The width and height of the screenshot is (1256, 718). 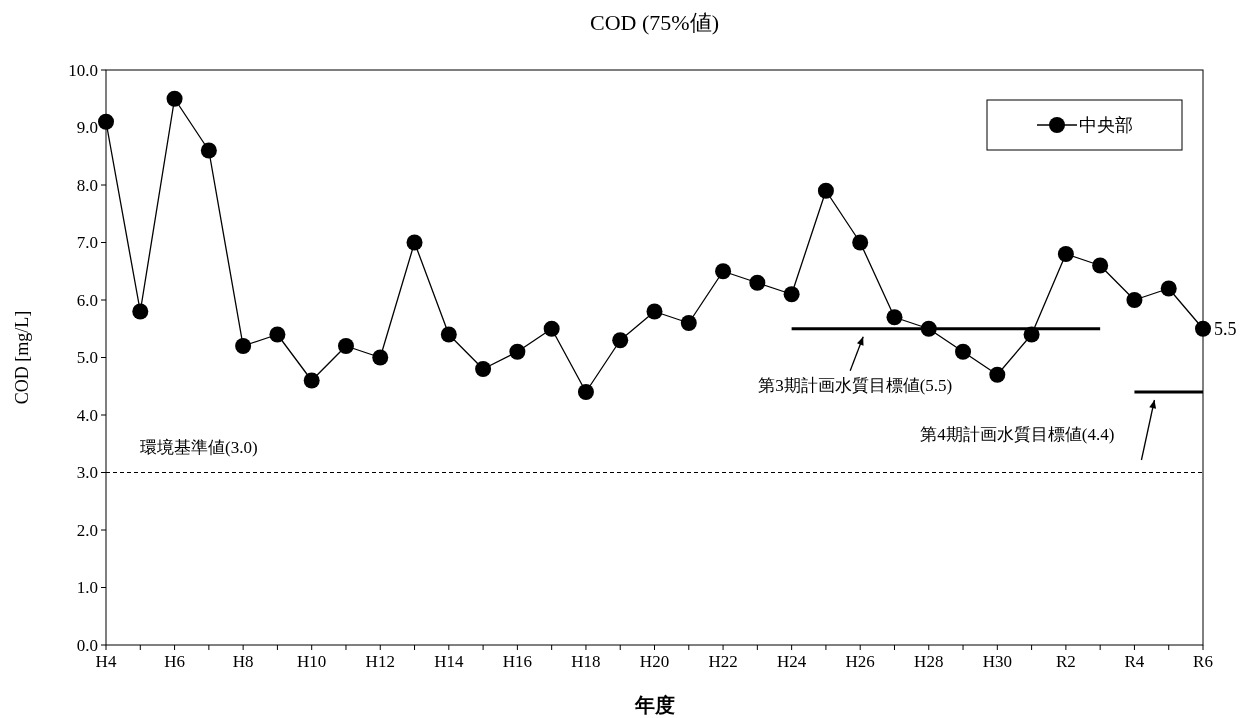 What do you see at coordinates (22, 357) in the screenshot?
I see `y-axis-title: COD [mg/L]` at bounding box center [22, 357].